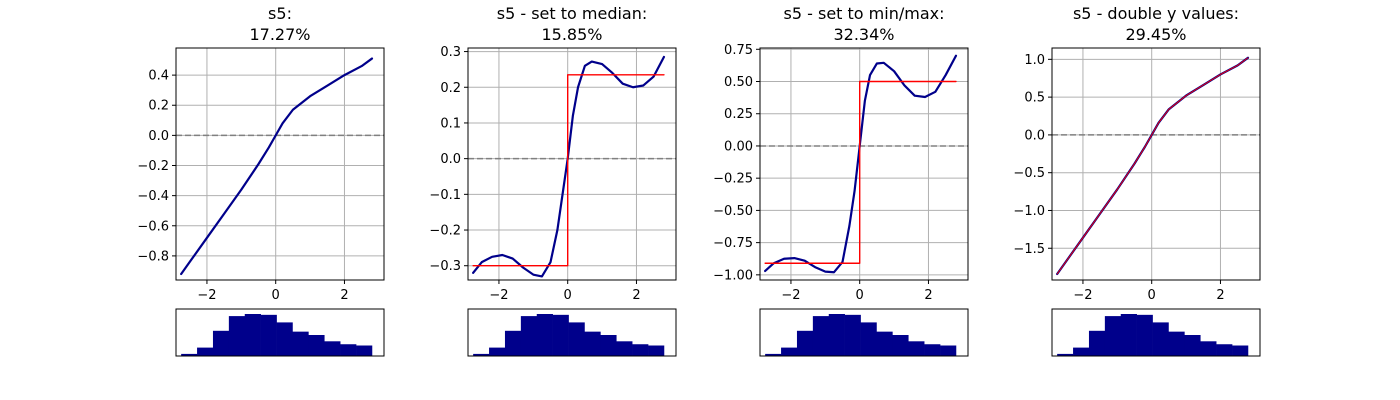 This screenshot has width=1400, height=400. Describe the element at coordinates (153, 196) in the screenshot. I see `y-tick-label: −0.4` at that location.